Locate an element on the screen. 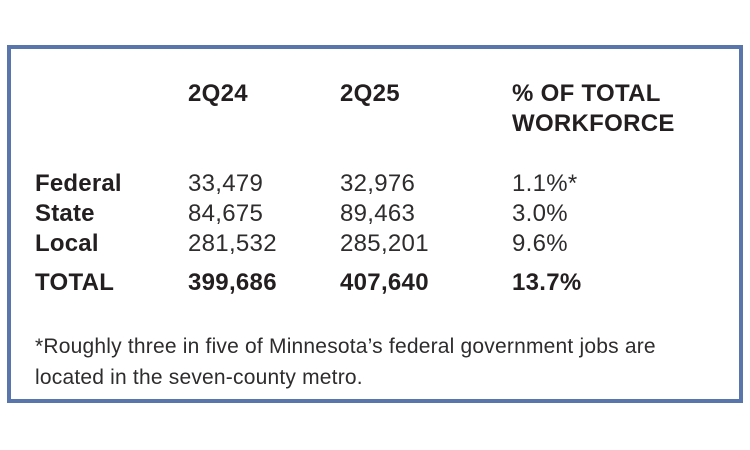 The height and width of the screenshot is (450, 750). cell-local-2q25: 285,201 is located at coordinates (384, 243).